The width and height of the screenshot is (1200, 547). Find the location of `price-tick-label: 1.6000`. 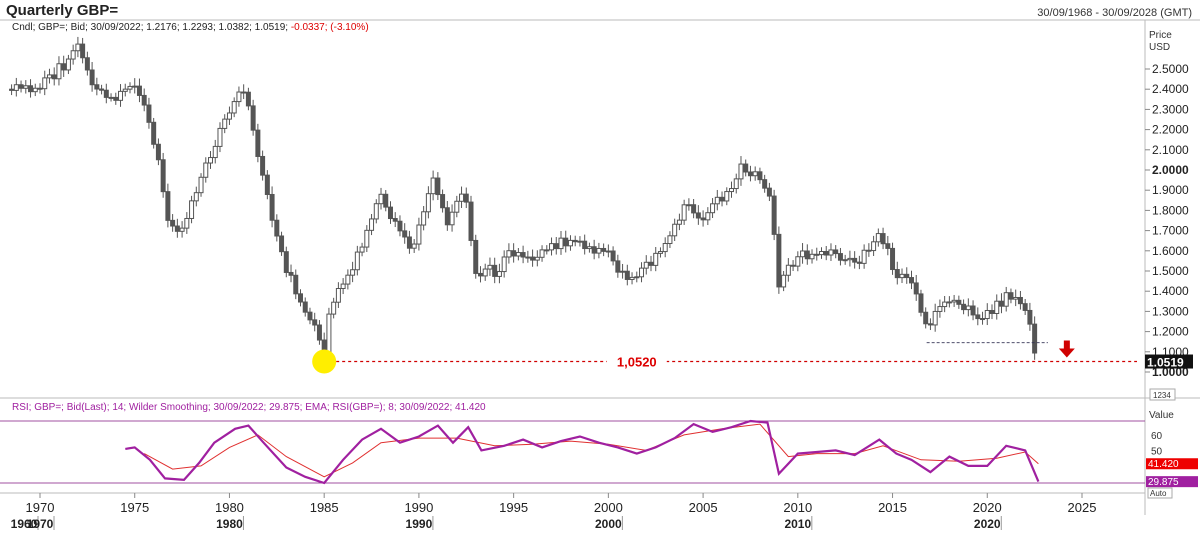

price-tick-label: 1.6000 is located at coordinates (1170, 251).